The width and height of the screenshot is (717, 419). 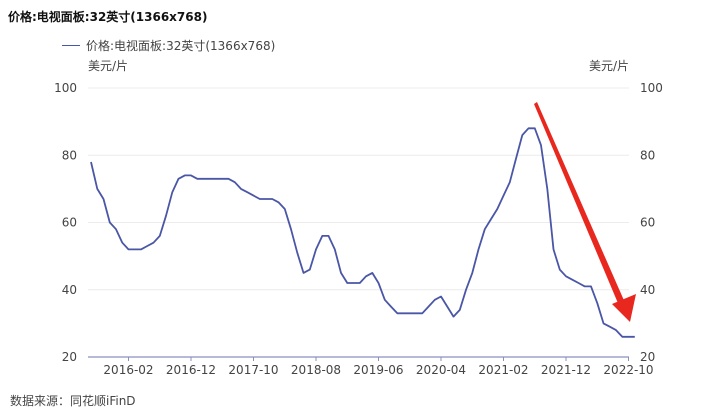 I want to click on y-tick-left-100: 100, so click(x=65, y=88).